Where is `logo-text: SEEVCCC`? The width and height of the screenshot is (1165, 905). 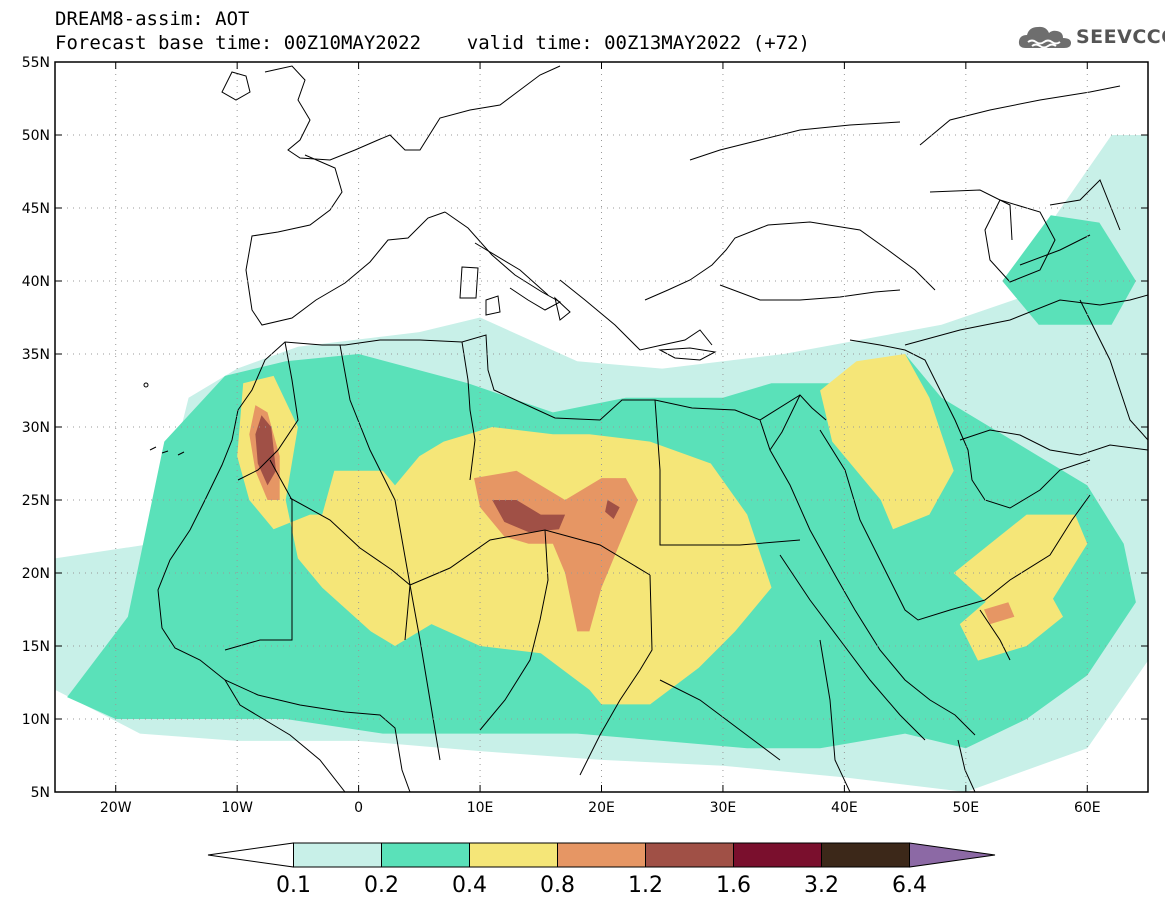
logo-text: SEEVCCC is located at coordinates (1120, 37).